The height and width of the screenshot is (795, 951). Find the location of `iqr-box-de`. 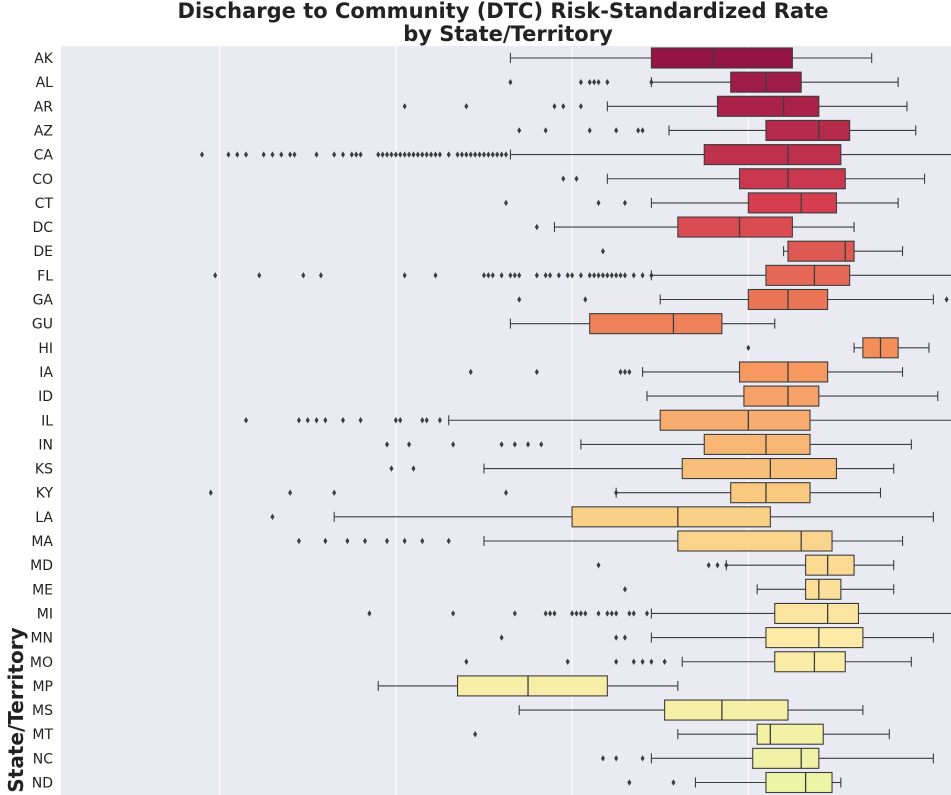

iqr-box-de is located at coordinates (821, 251).